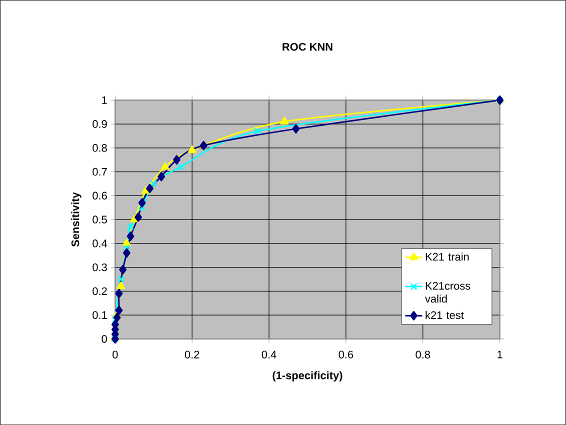 The width and height of the screenshot is (566, 425). Describe the element at coordinates (99, 196) in the screenshot. I see `y-tick-label: 0.6` at that location.